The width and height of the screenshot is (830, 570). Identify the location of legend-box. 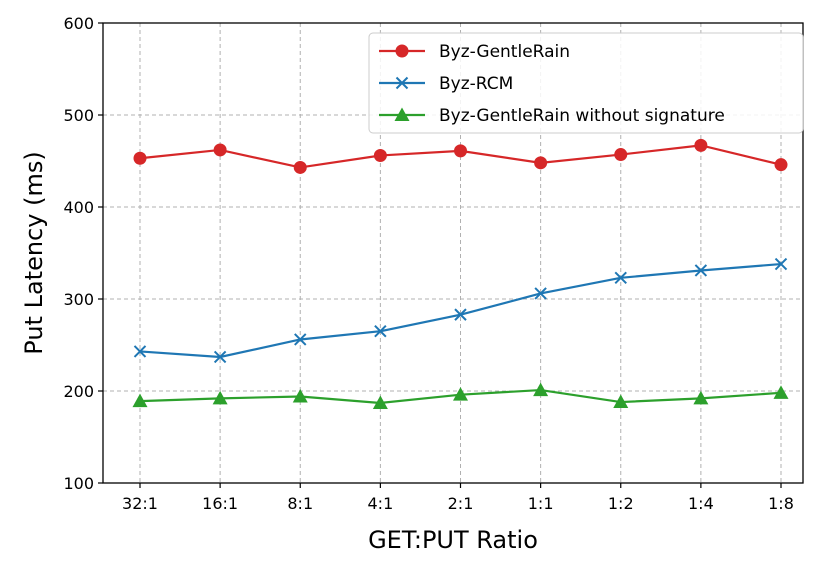
(586, 83).